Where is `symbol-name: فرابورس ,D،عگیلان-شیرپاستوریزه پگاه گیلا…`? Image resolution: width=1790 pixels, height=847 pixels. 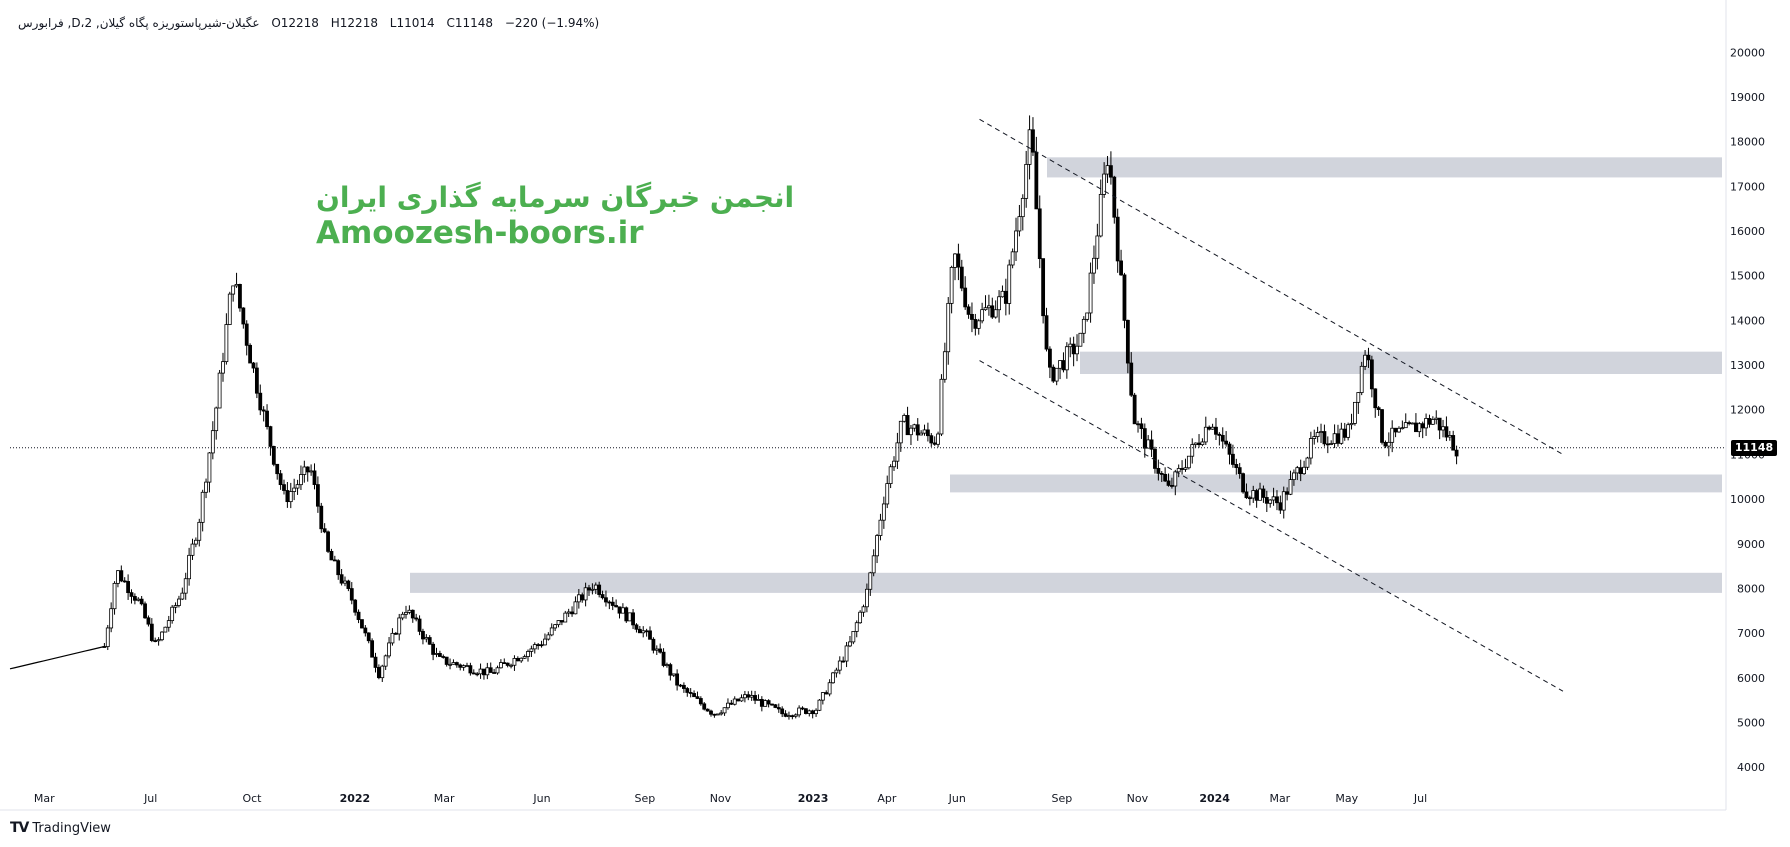
symbol-name: فرابورس ,D،عگیلان-شیرپاستوریزه پگاه گیلا… is located at coordinates (139, 23).